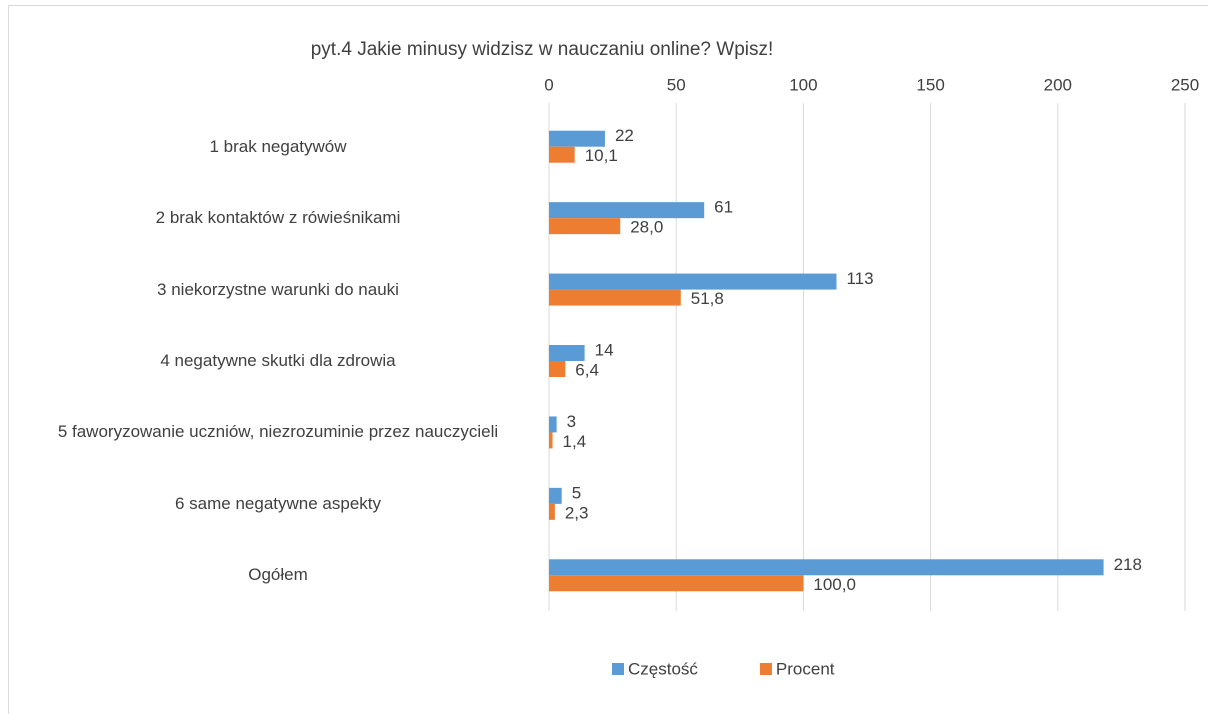 The image size is (1208, 714). What do you see at coordinates (587, 369) in the screenshot?
I see `data-label: 6,4` at bounding box center [587, 369].